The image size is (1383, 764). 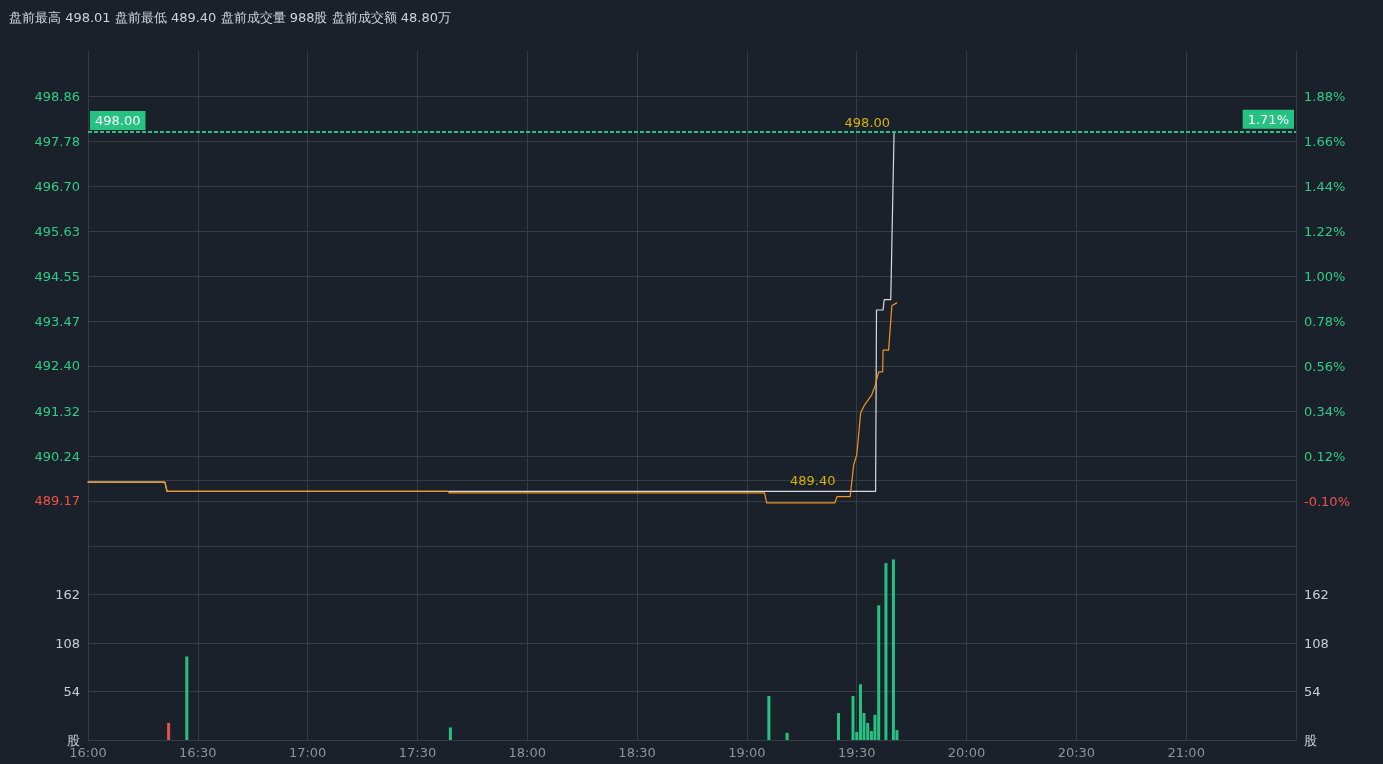 I want to click on y-tick-label: 492.40, so click(x=57, y=366).